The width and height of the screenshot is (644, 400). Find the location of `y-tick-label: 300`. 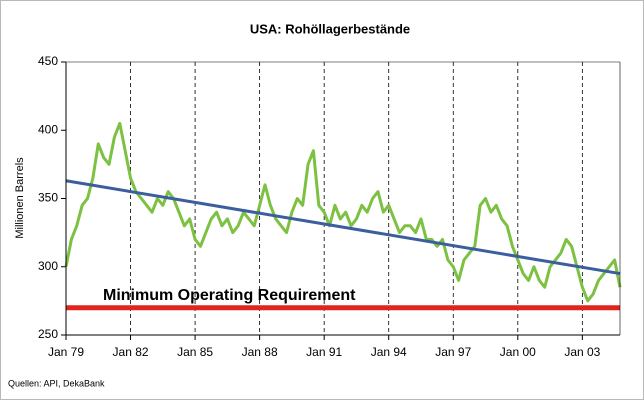

y-tick-label: 300 is located at coordinates (48, 266).